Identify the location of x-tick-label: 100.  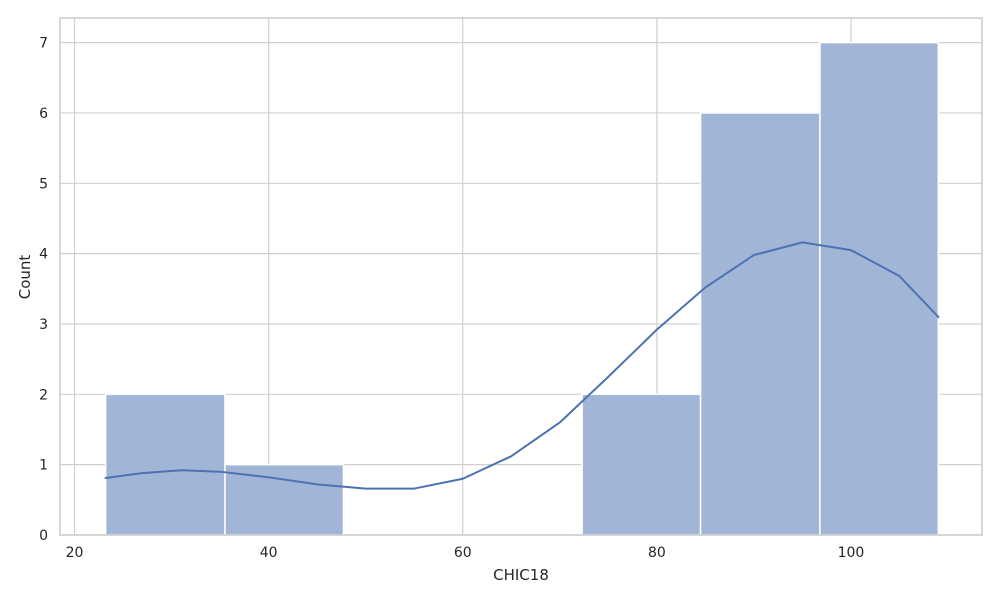
(851, 553).